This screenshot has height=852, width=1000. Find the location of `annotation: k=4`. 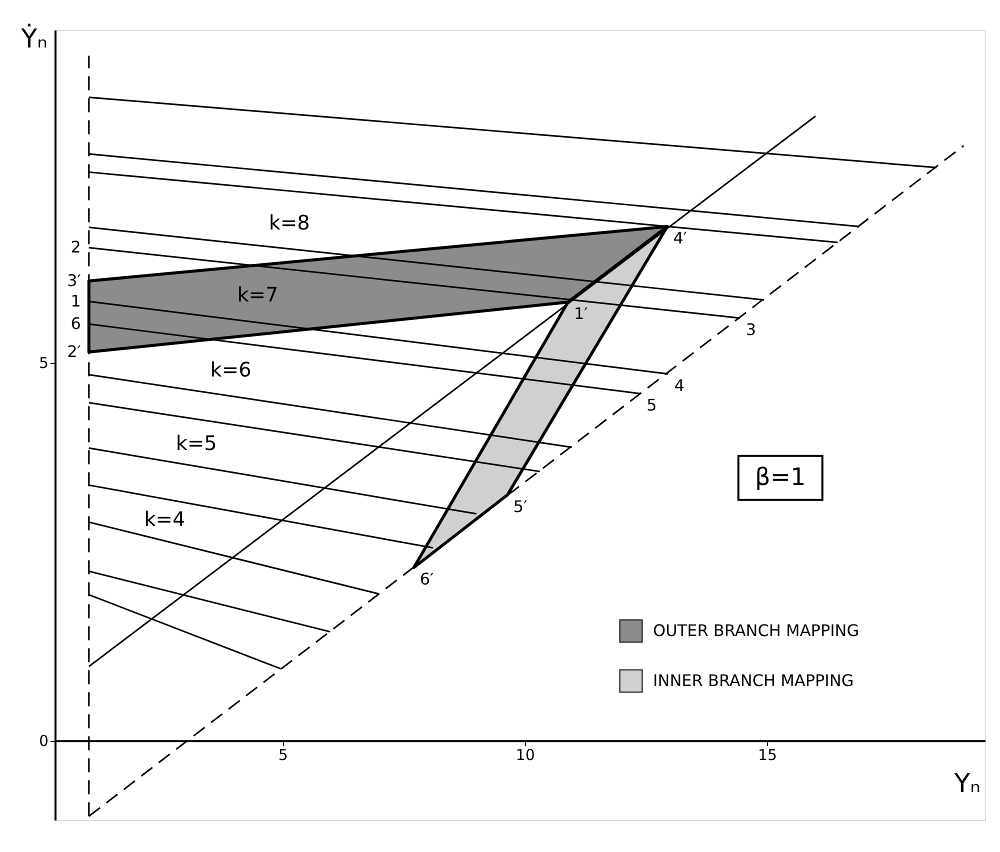

annotation: k=4 is located at coordinates (165, 518).